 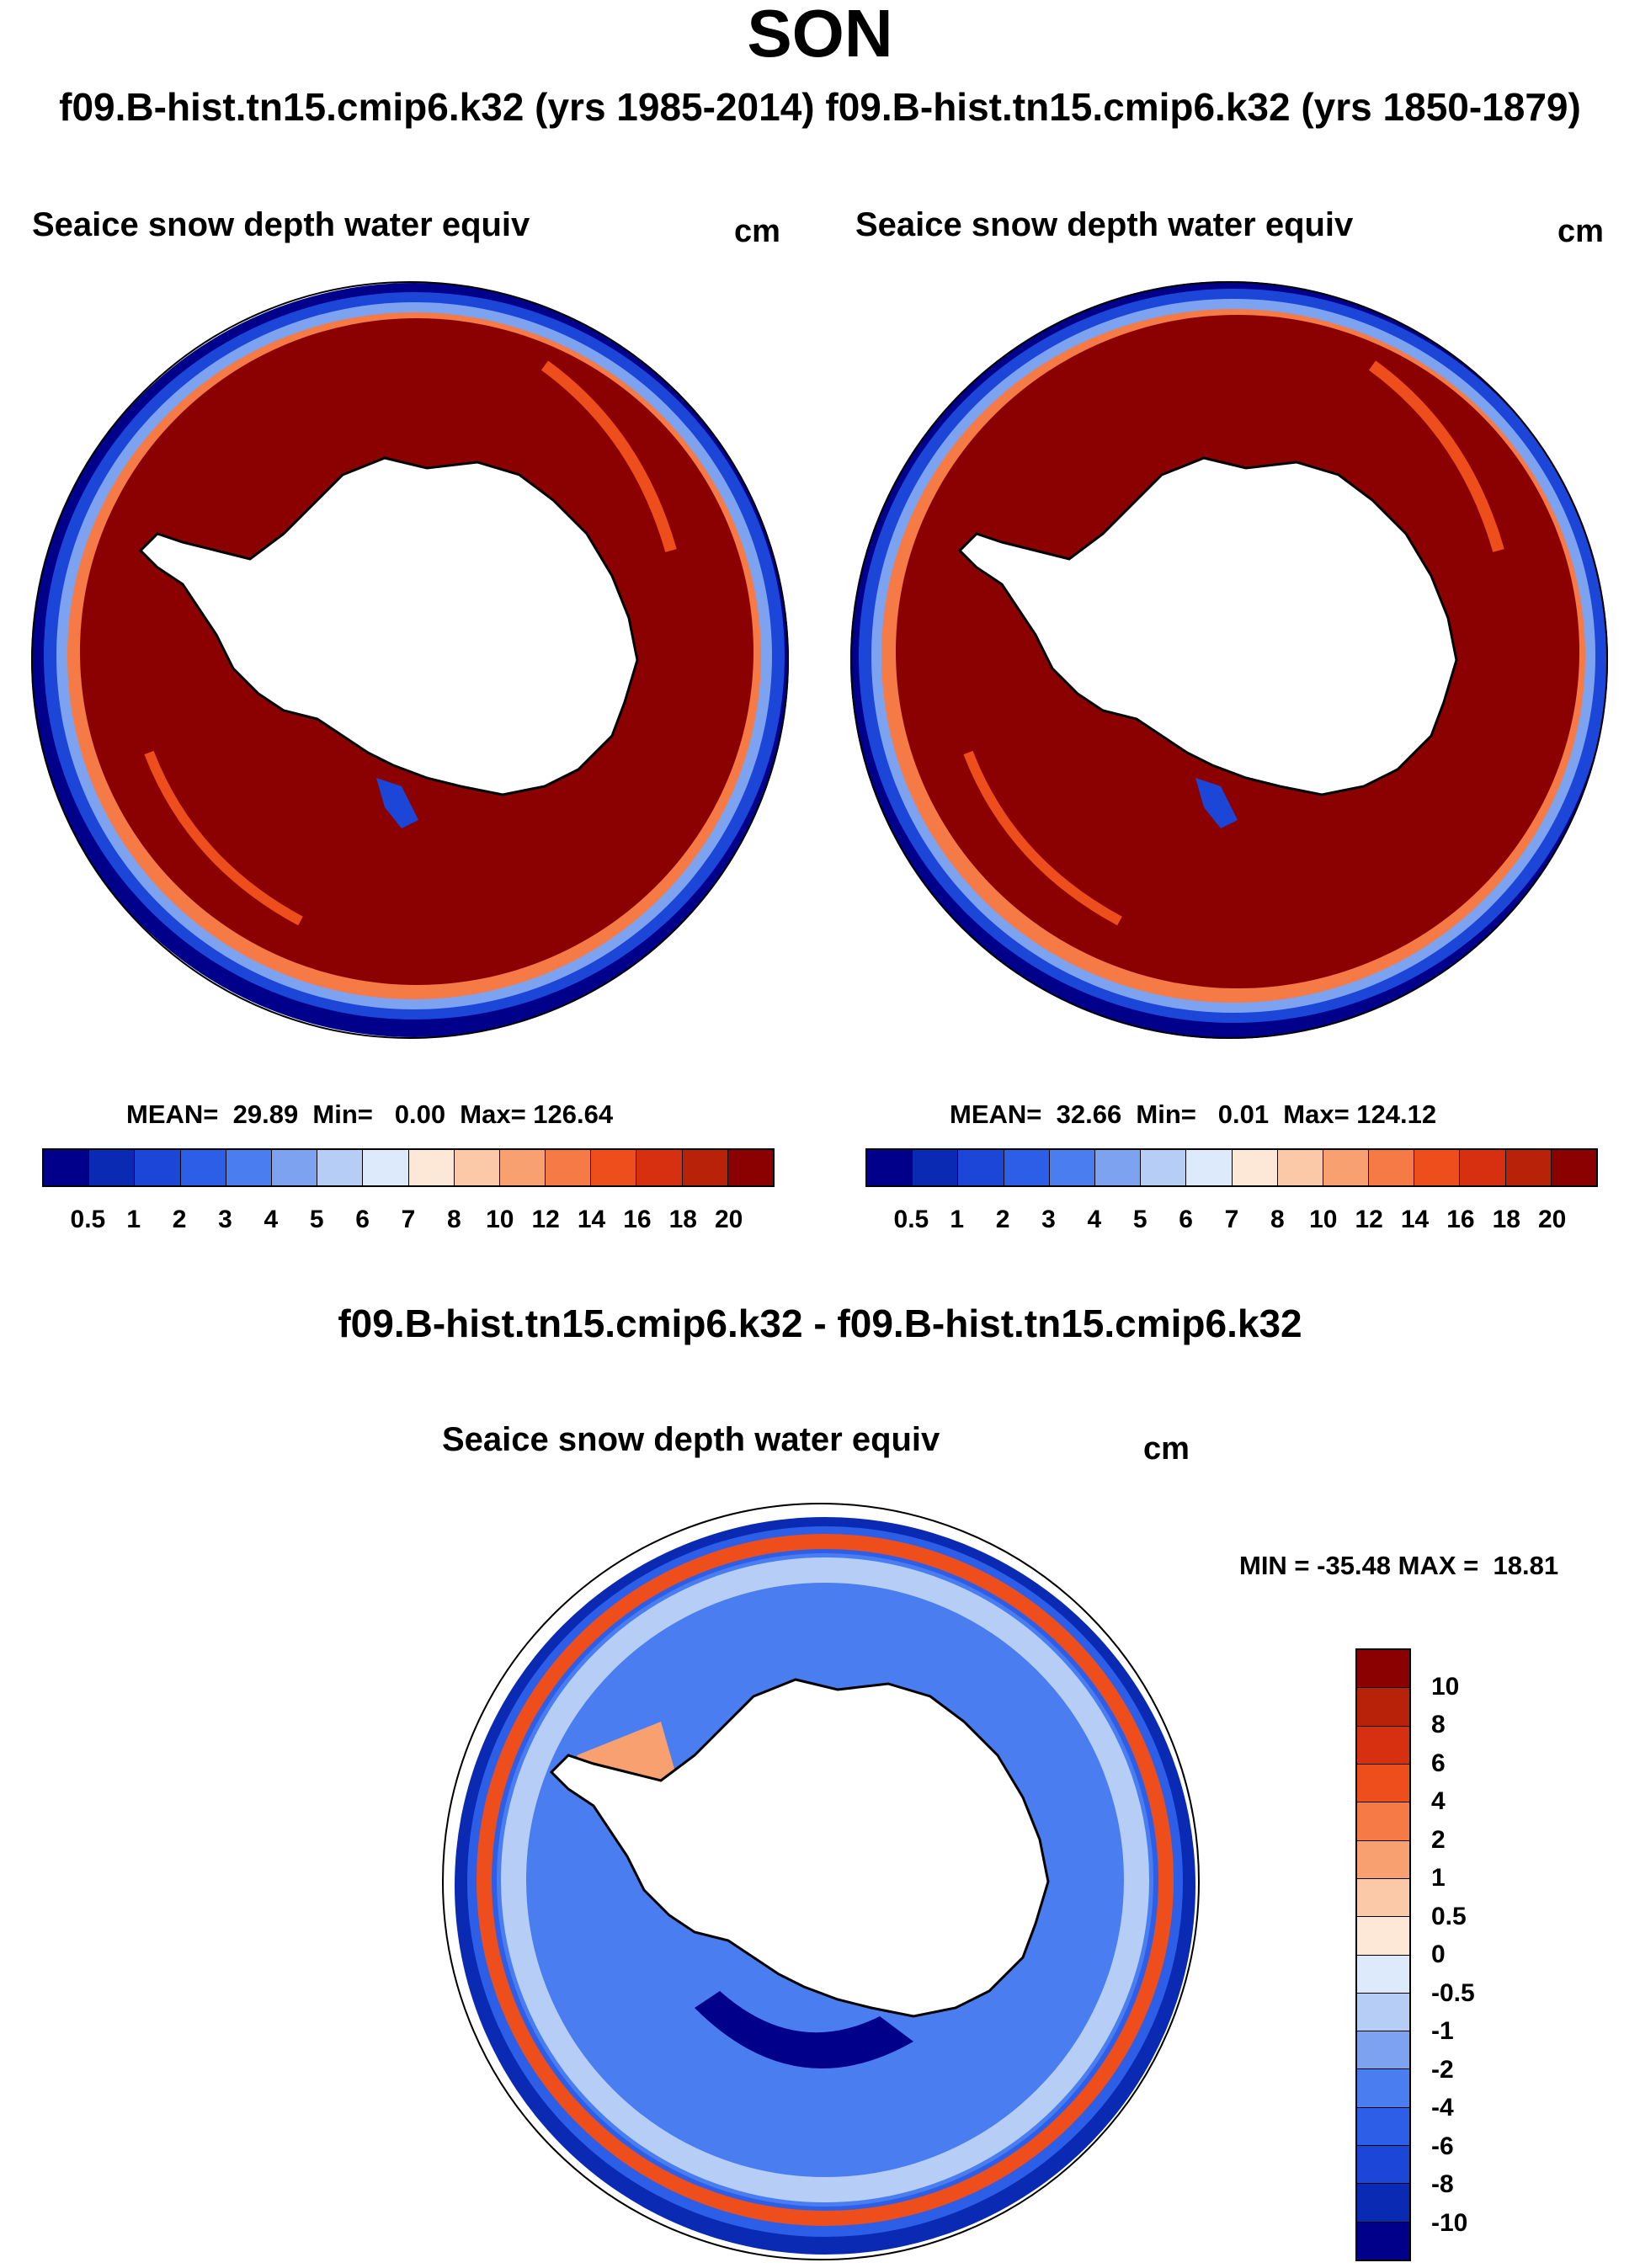 What do you see at coordinates (1438, 1878) in the screenshot?
I see `diff-colorbar-tick-label: 1` at bounding box center [1438, 1878].